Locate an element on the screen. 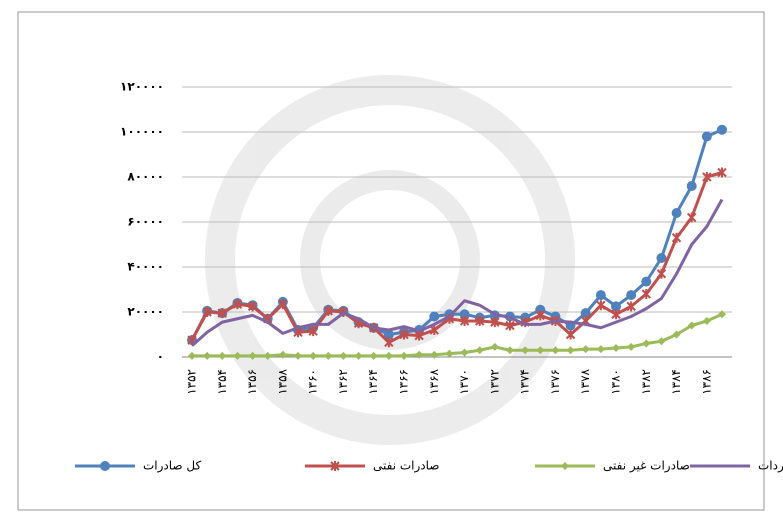 Image resolution: width=783 pixels, height=513 pixels. legend-label: صادرات غیر نفتی is located at coordinates (646, 466).